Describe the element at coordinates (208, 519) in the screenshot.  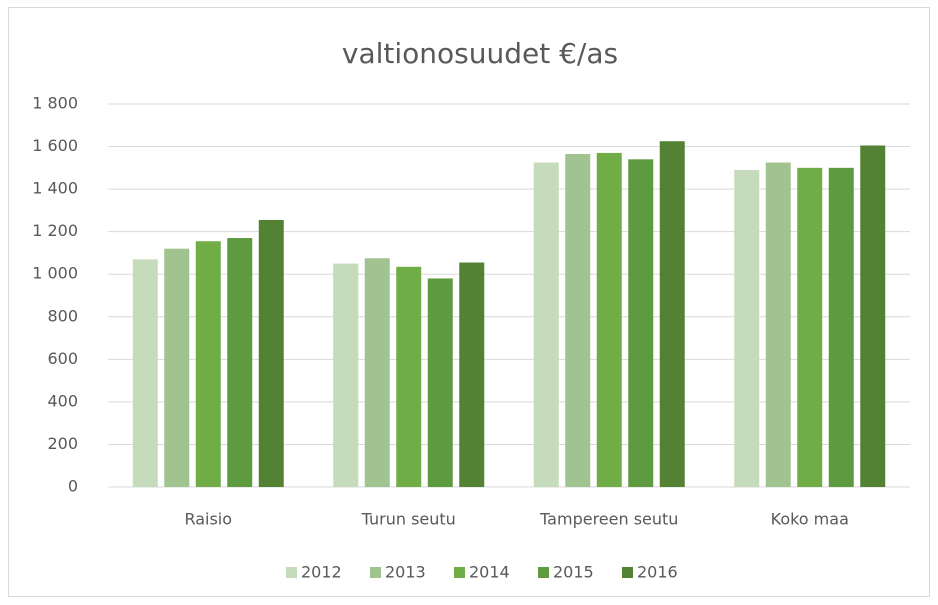
I see `x-tick-label: Raisio` at that location.